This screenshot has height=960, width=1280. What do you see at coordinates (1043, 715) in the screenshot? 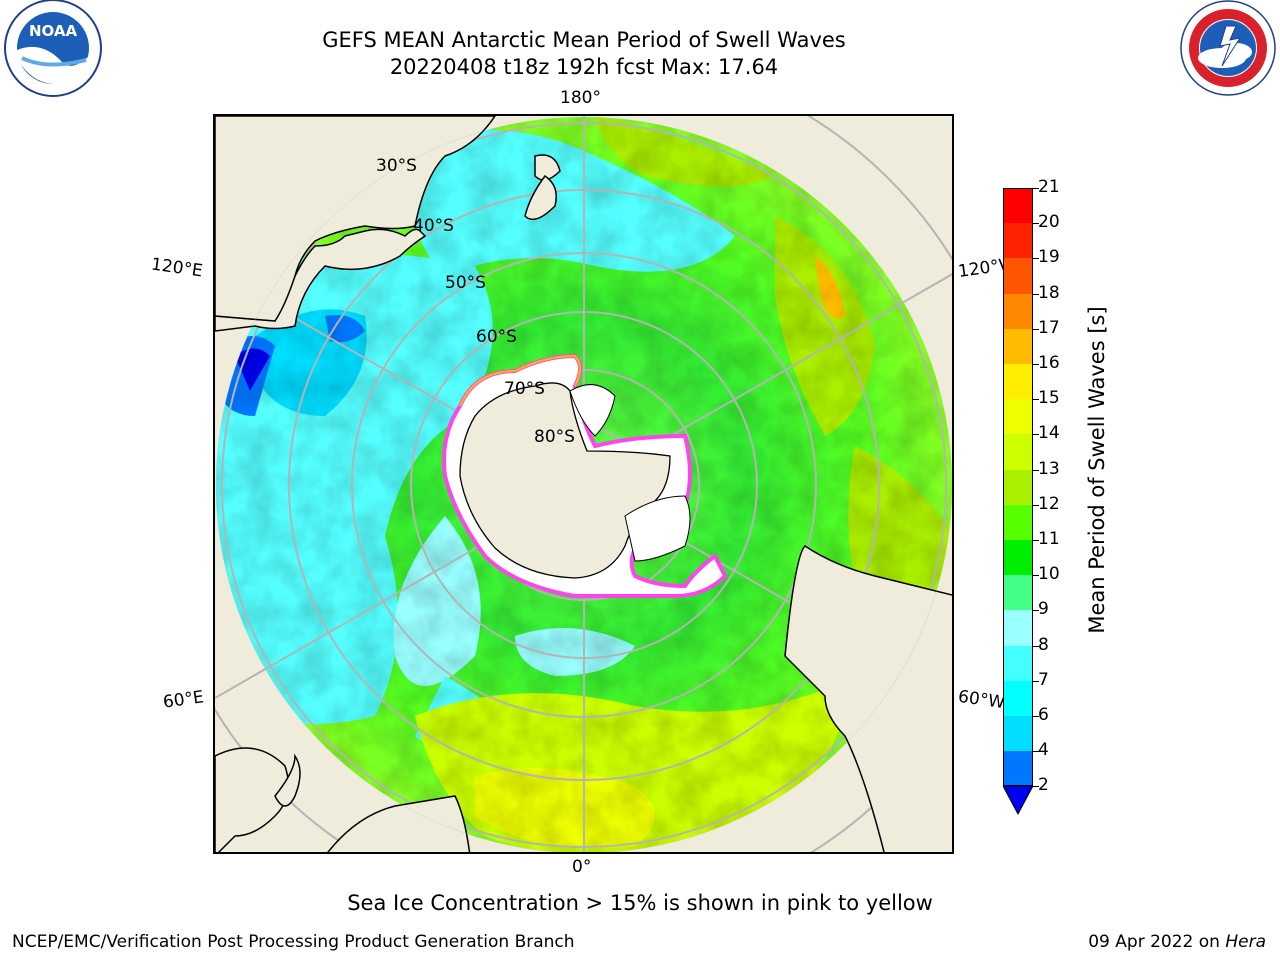
I see `colorbar-tick-label: 6` at bounding box center [1043, 715].